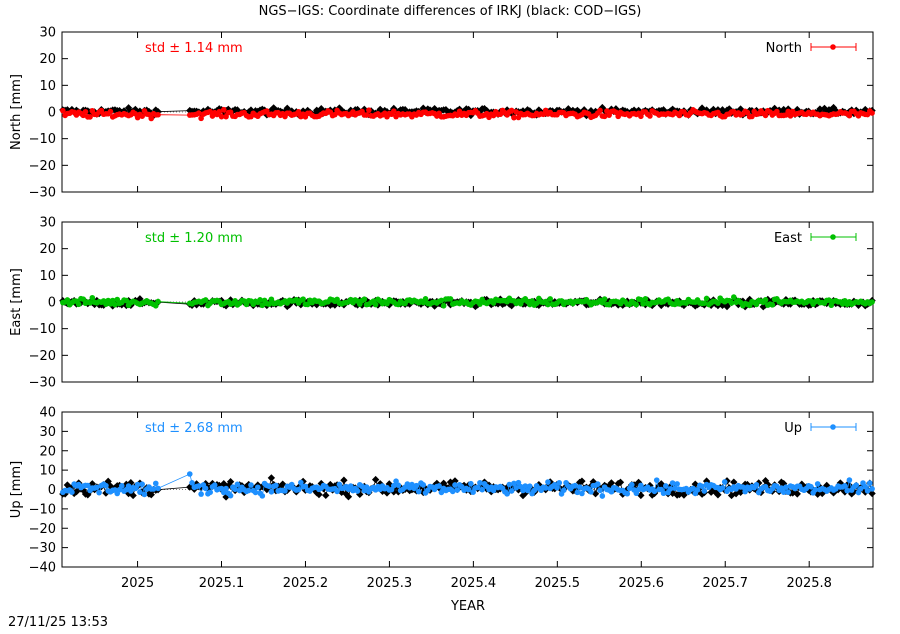 This screenshot has width=900, height=634. I want to click on std-label-up: std ± 2.68 mm, so click(194, 428).